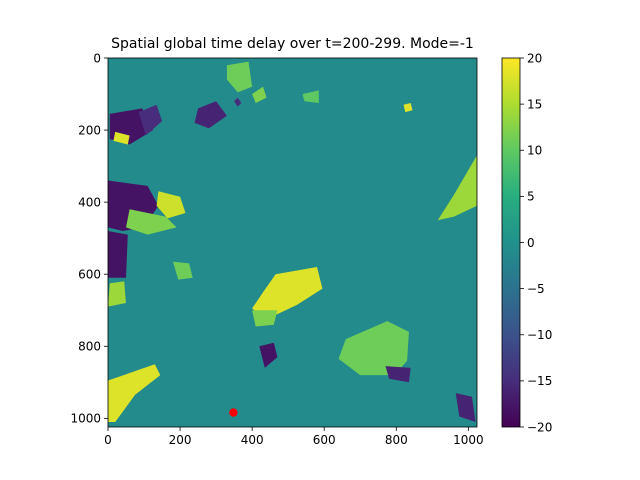  What do you see at coordinates (534, 104) in the screenshot?
I see `colorbar-tick-label: 15` at bounding box center [534, 104].